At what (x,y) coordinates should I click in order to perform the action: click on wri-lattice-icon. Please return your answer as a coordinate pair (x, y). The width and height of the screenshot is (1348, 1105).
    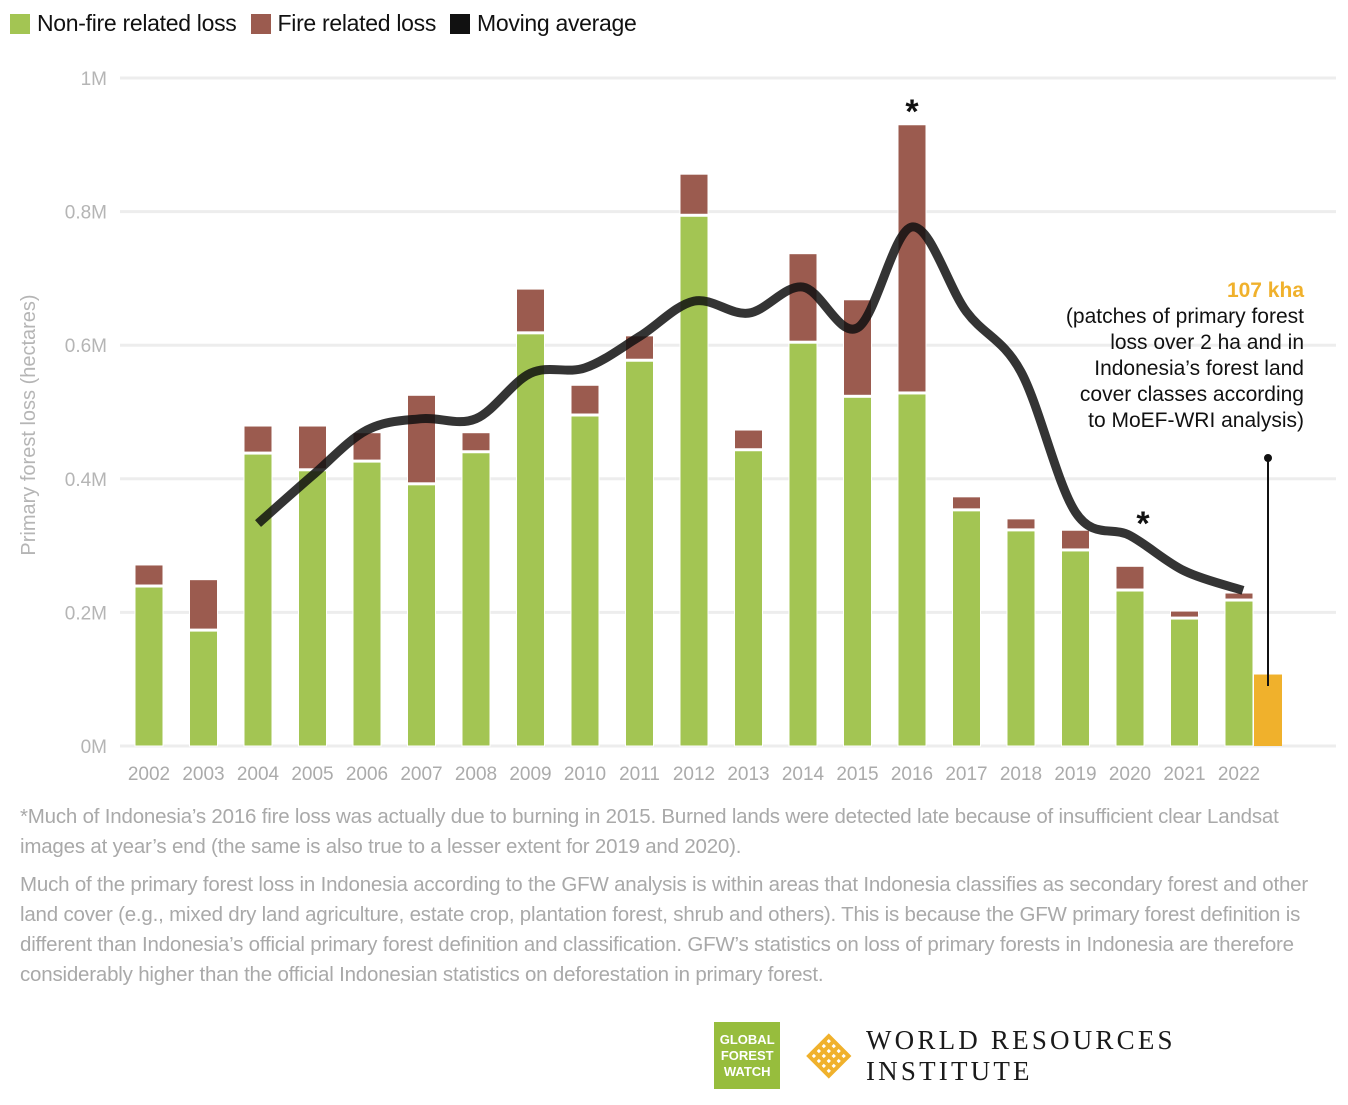
    Looking at the image, I should click on (829, 1055).